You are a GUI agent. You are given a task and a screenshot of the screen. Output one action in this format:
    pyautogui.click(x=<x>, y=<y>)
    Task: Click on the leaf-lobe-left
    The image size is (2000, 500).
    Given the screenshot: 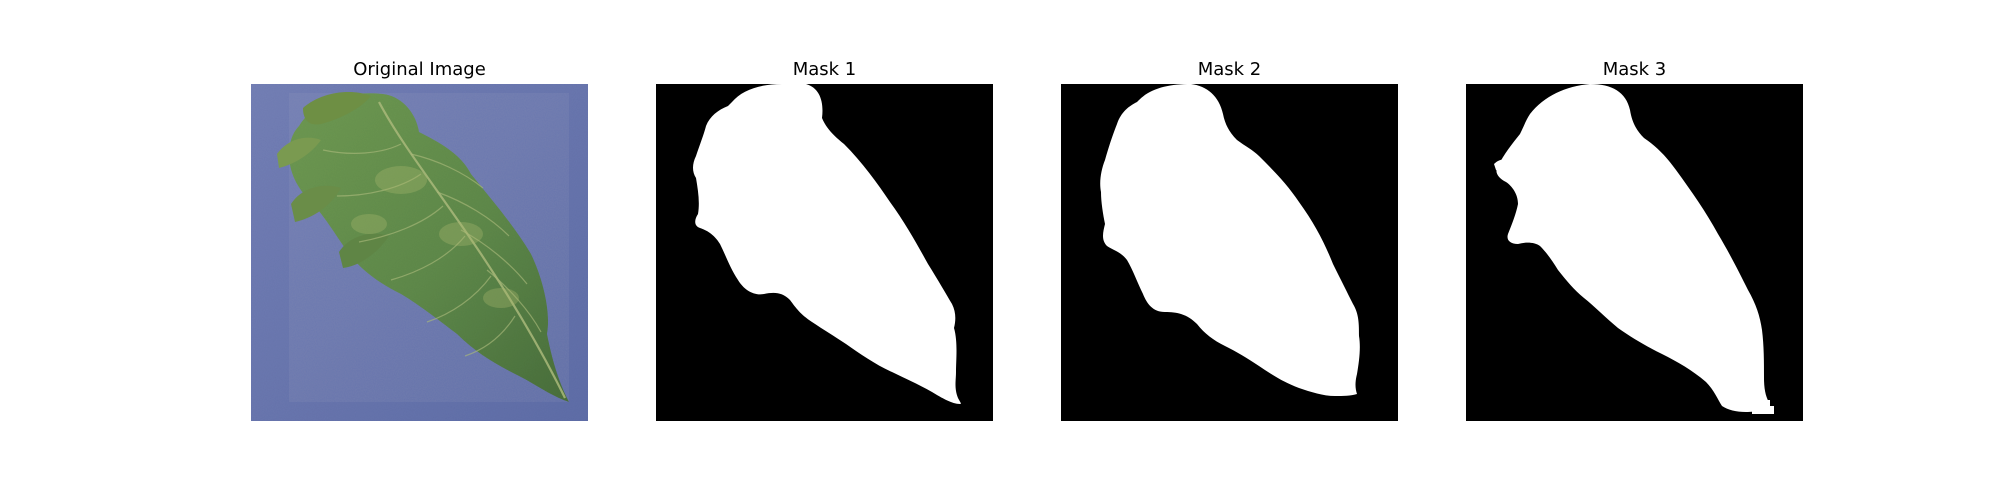 What is the action you would take?
    pyautogui.click(x=299, y=152)
    